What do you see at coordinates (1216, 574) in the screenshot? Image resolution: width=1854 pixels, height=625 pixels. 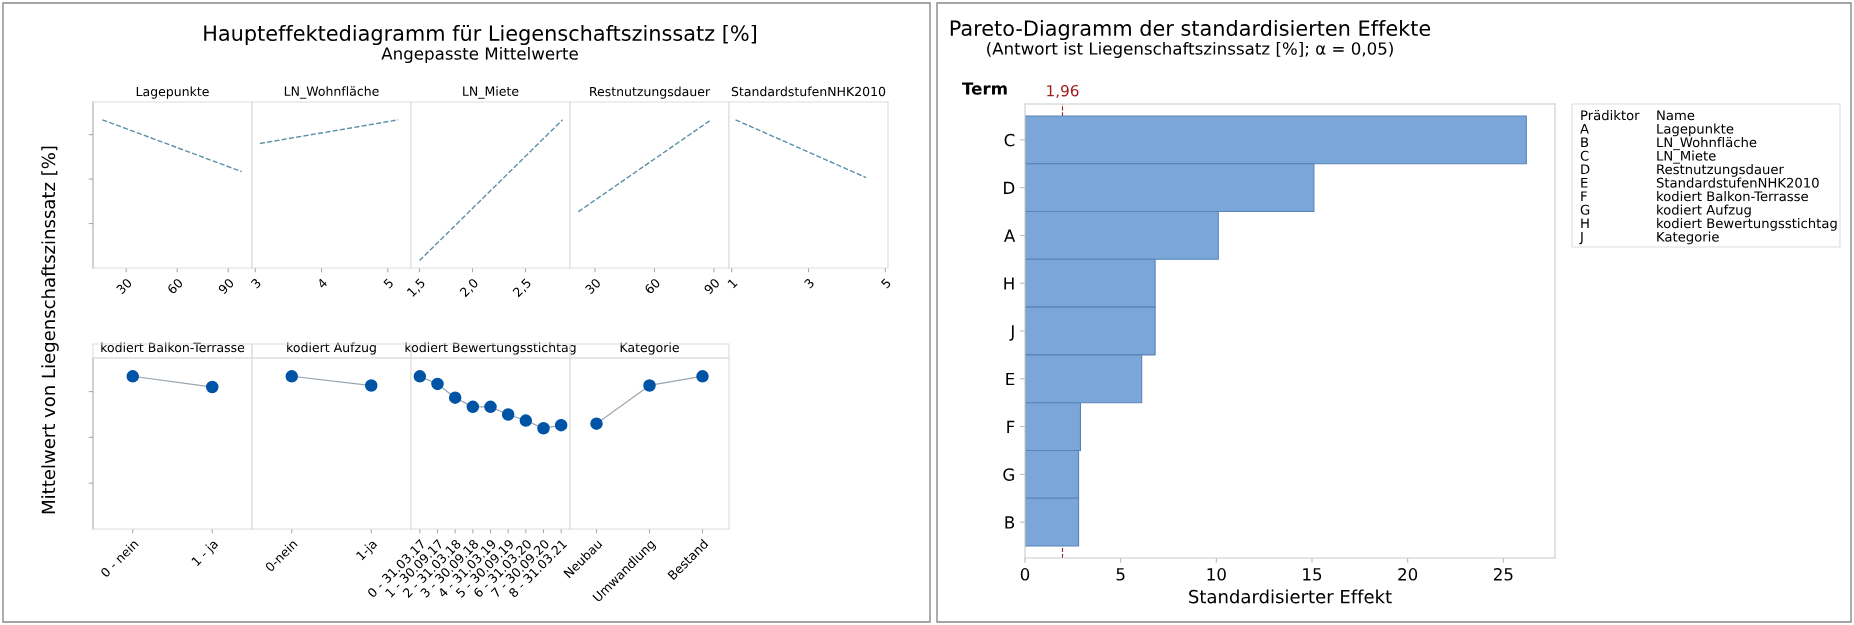 I see `x-tick-label: 10` at bounding box center [1216, 574].